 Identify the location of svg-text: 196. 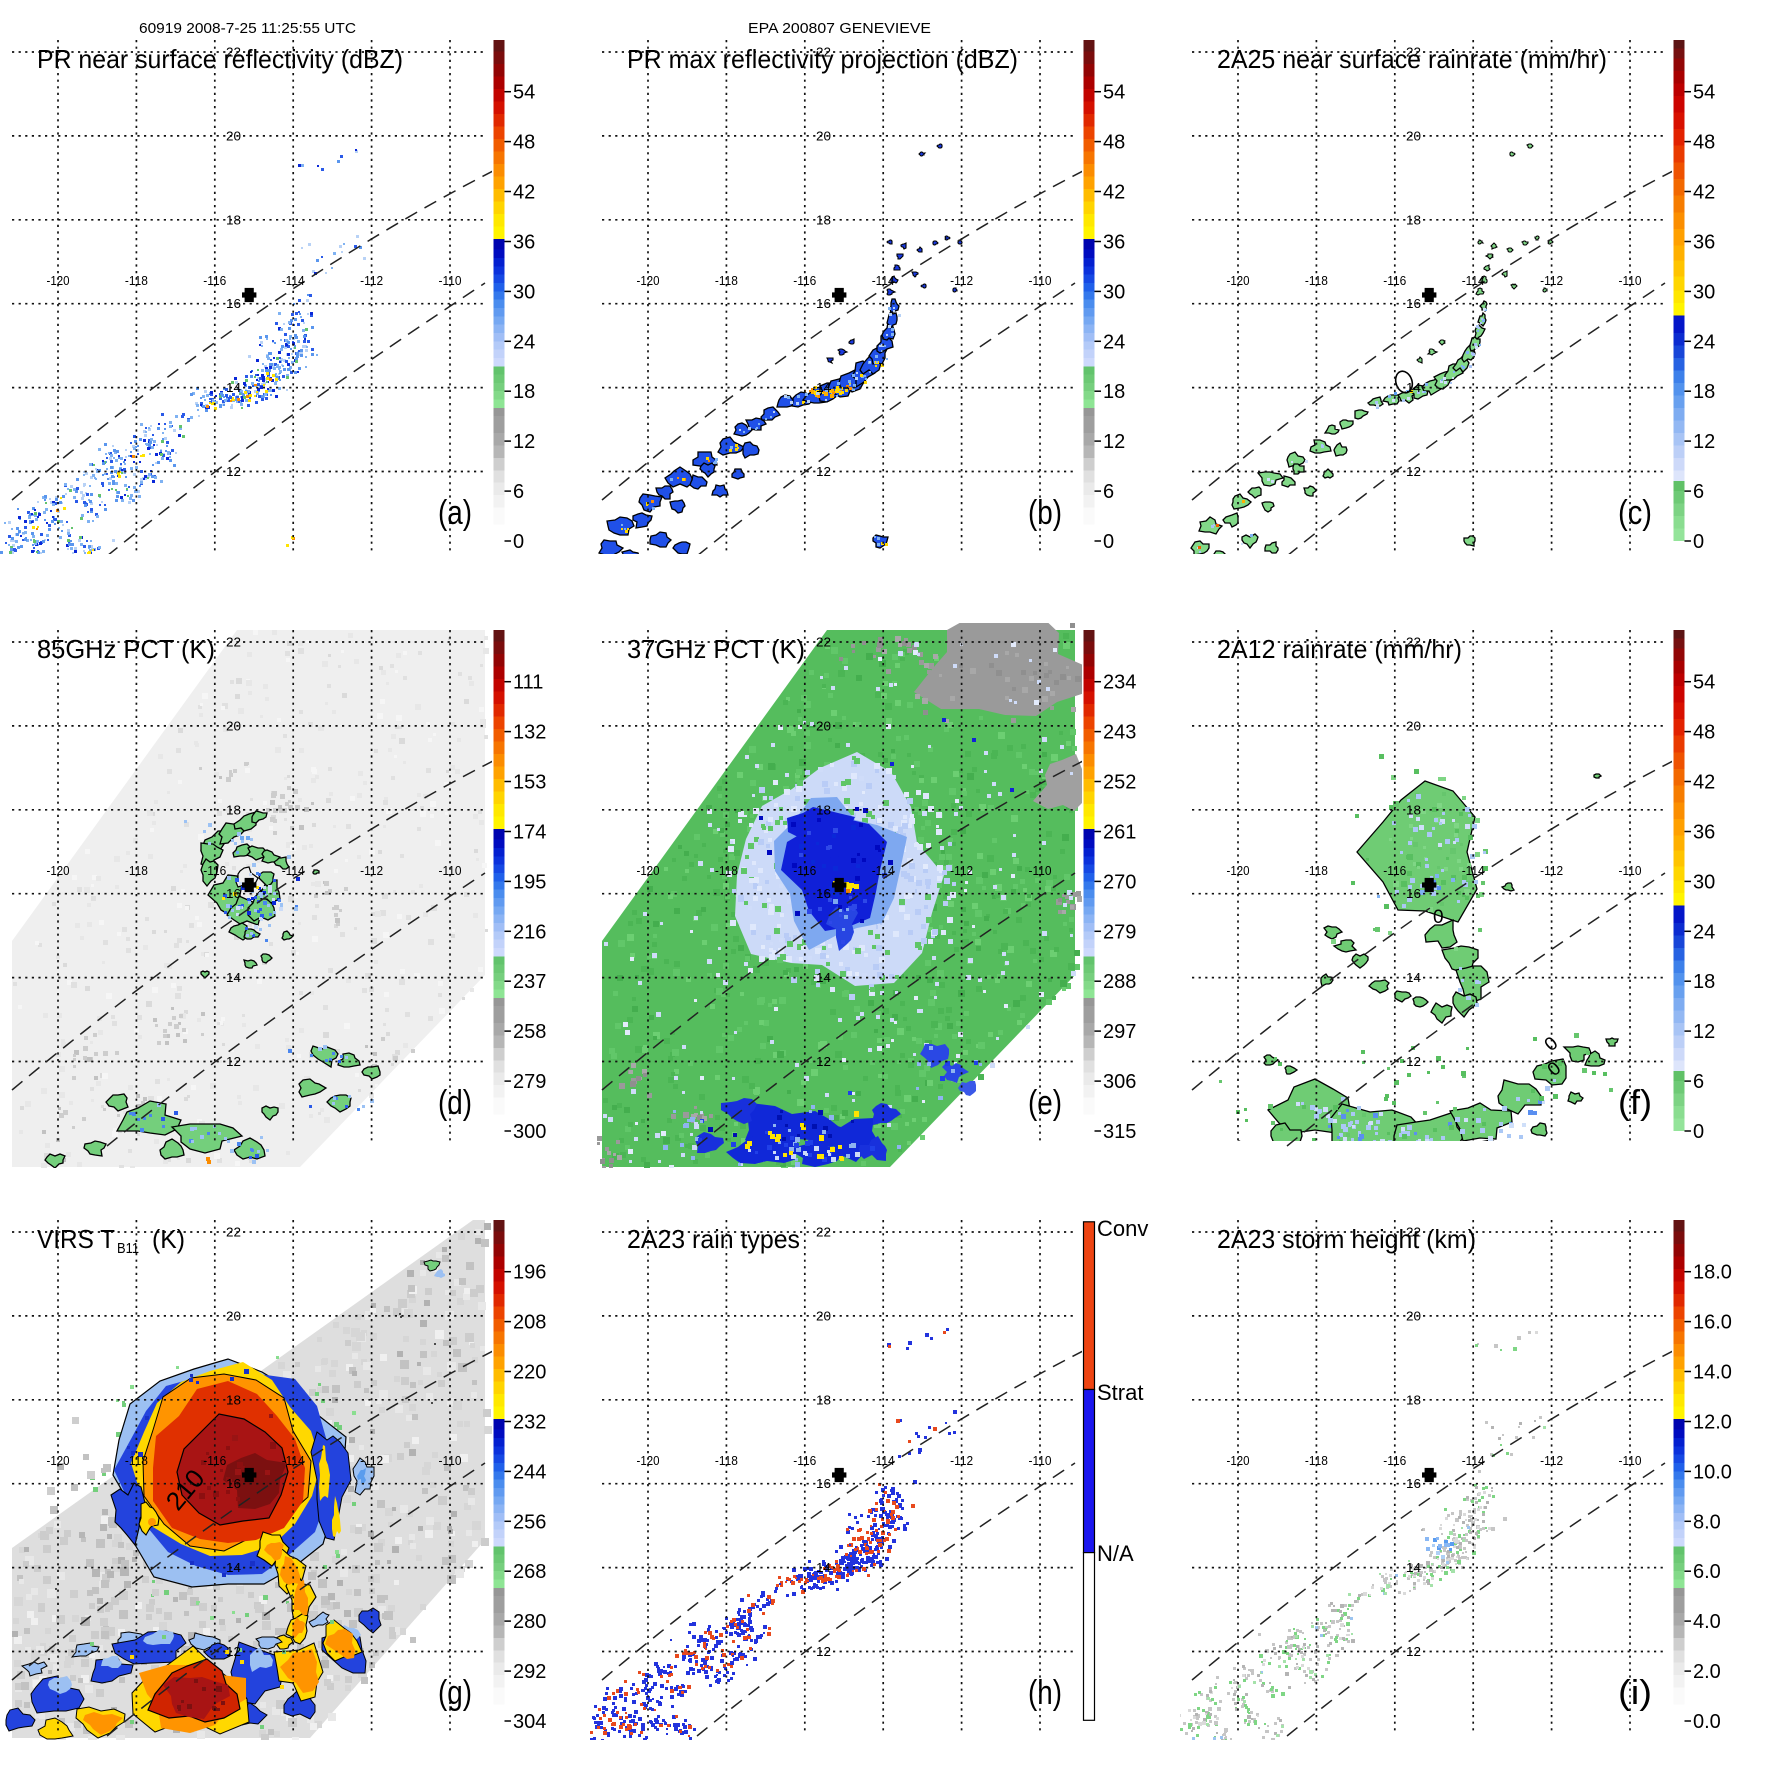
(529, 1273).